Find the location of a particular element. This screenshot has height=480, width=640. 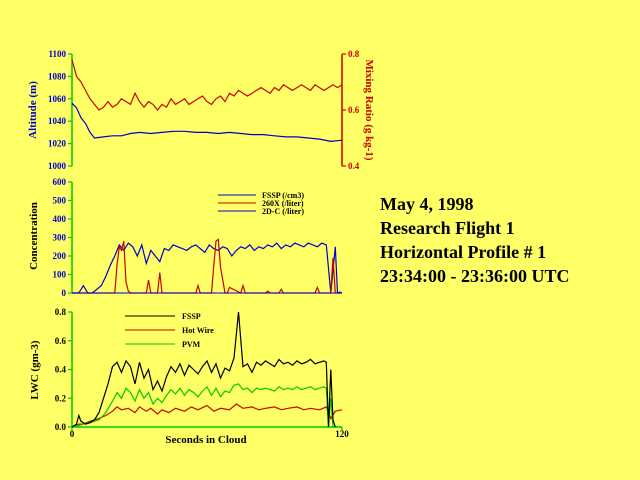

y-tick-label: 1100 is located at coordinates (57, 54).